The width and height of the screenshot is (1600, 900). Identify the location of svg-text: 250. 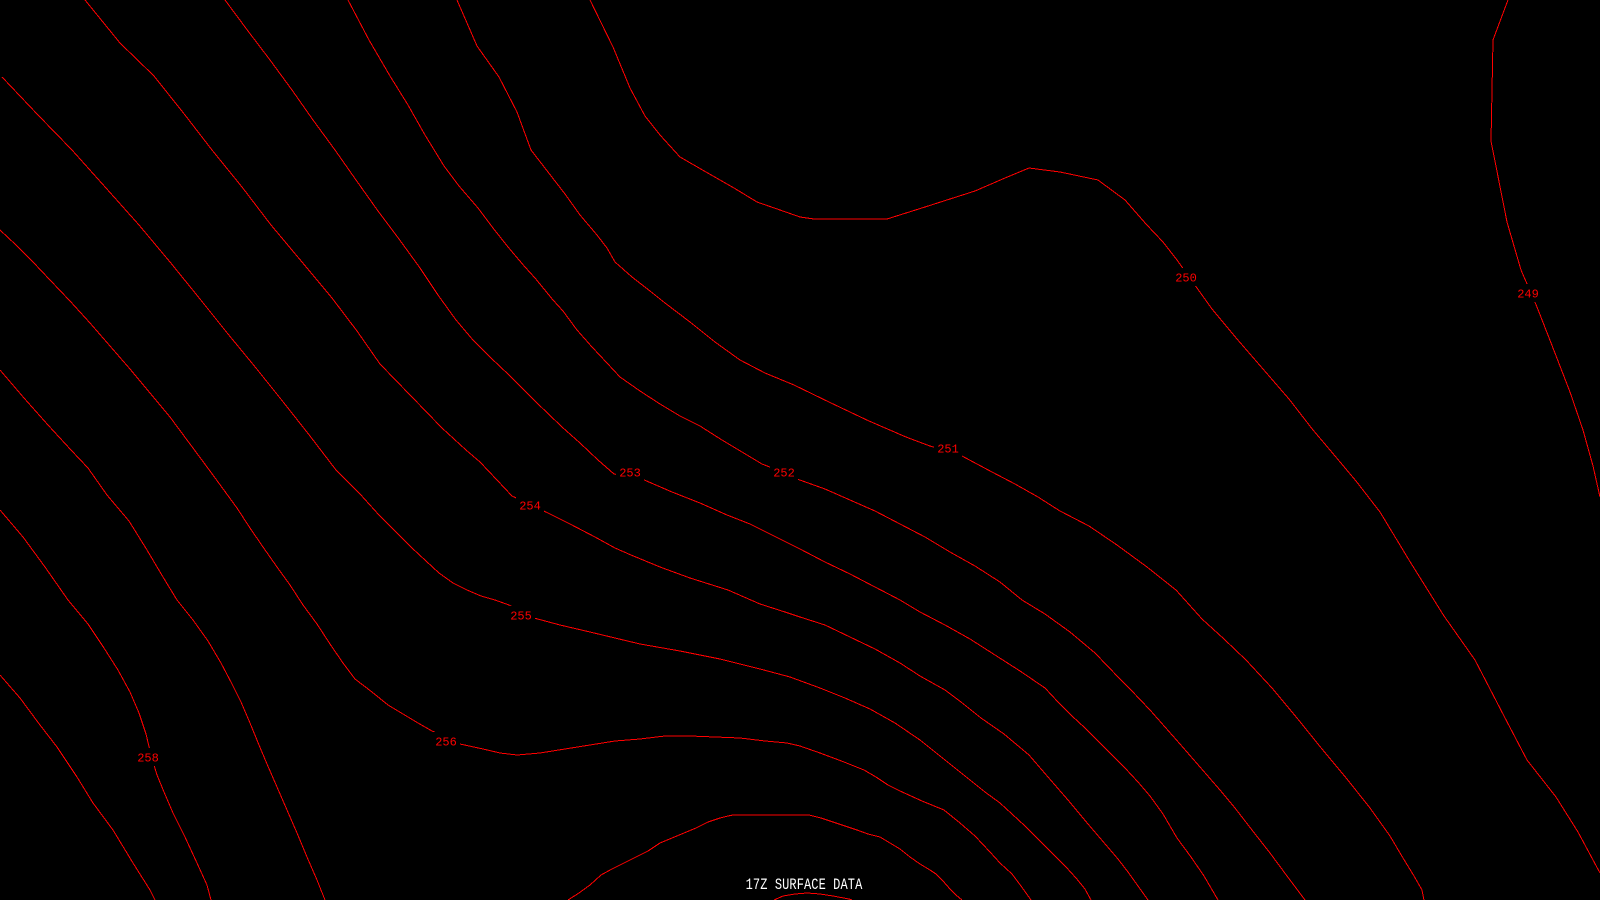
(1186, 279).